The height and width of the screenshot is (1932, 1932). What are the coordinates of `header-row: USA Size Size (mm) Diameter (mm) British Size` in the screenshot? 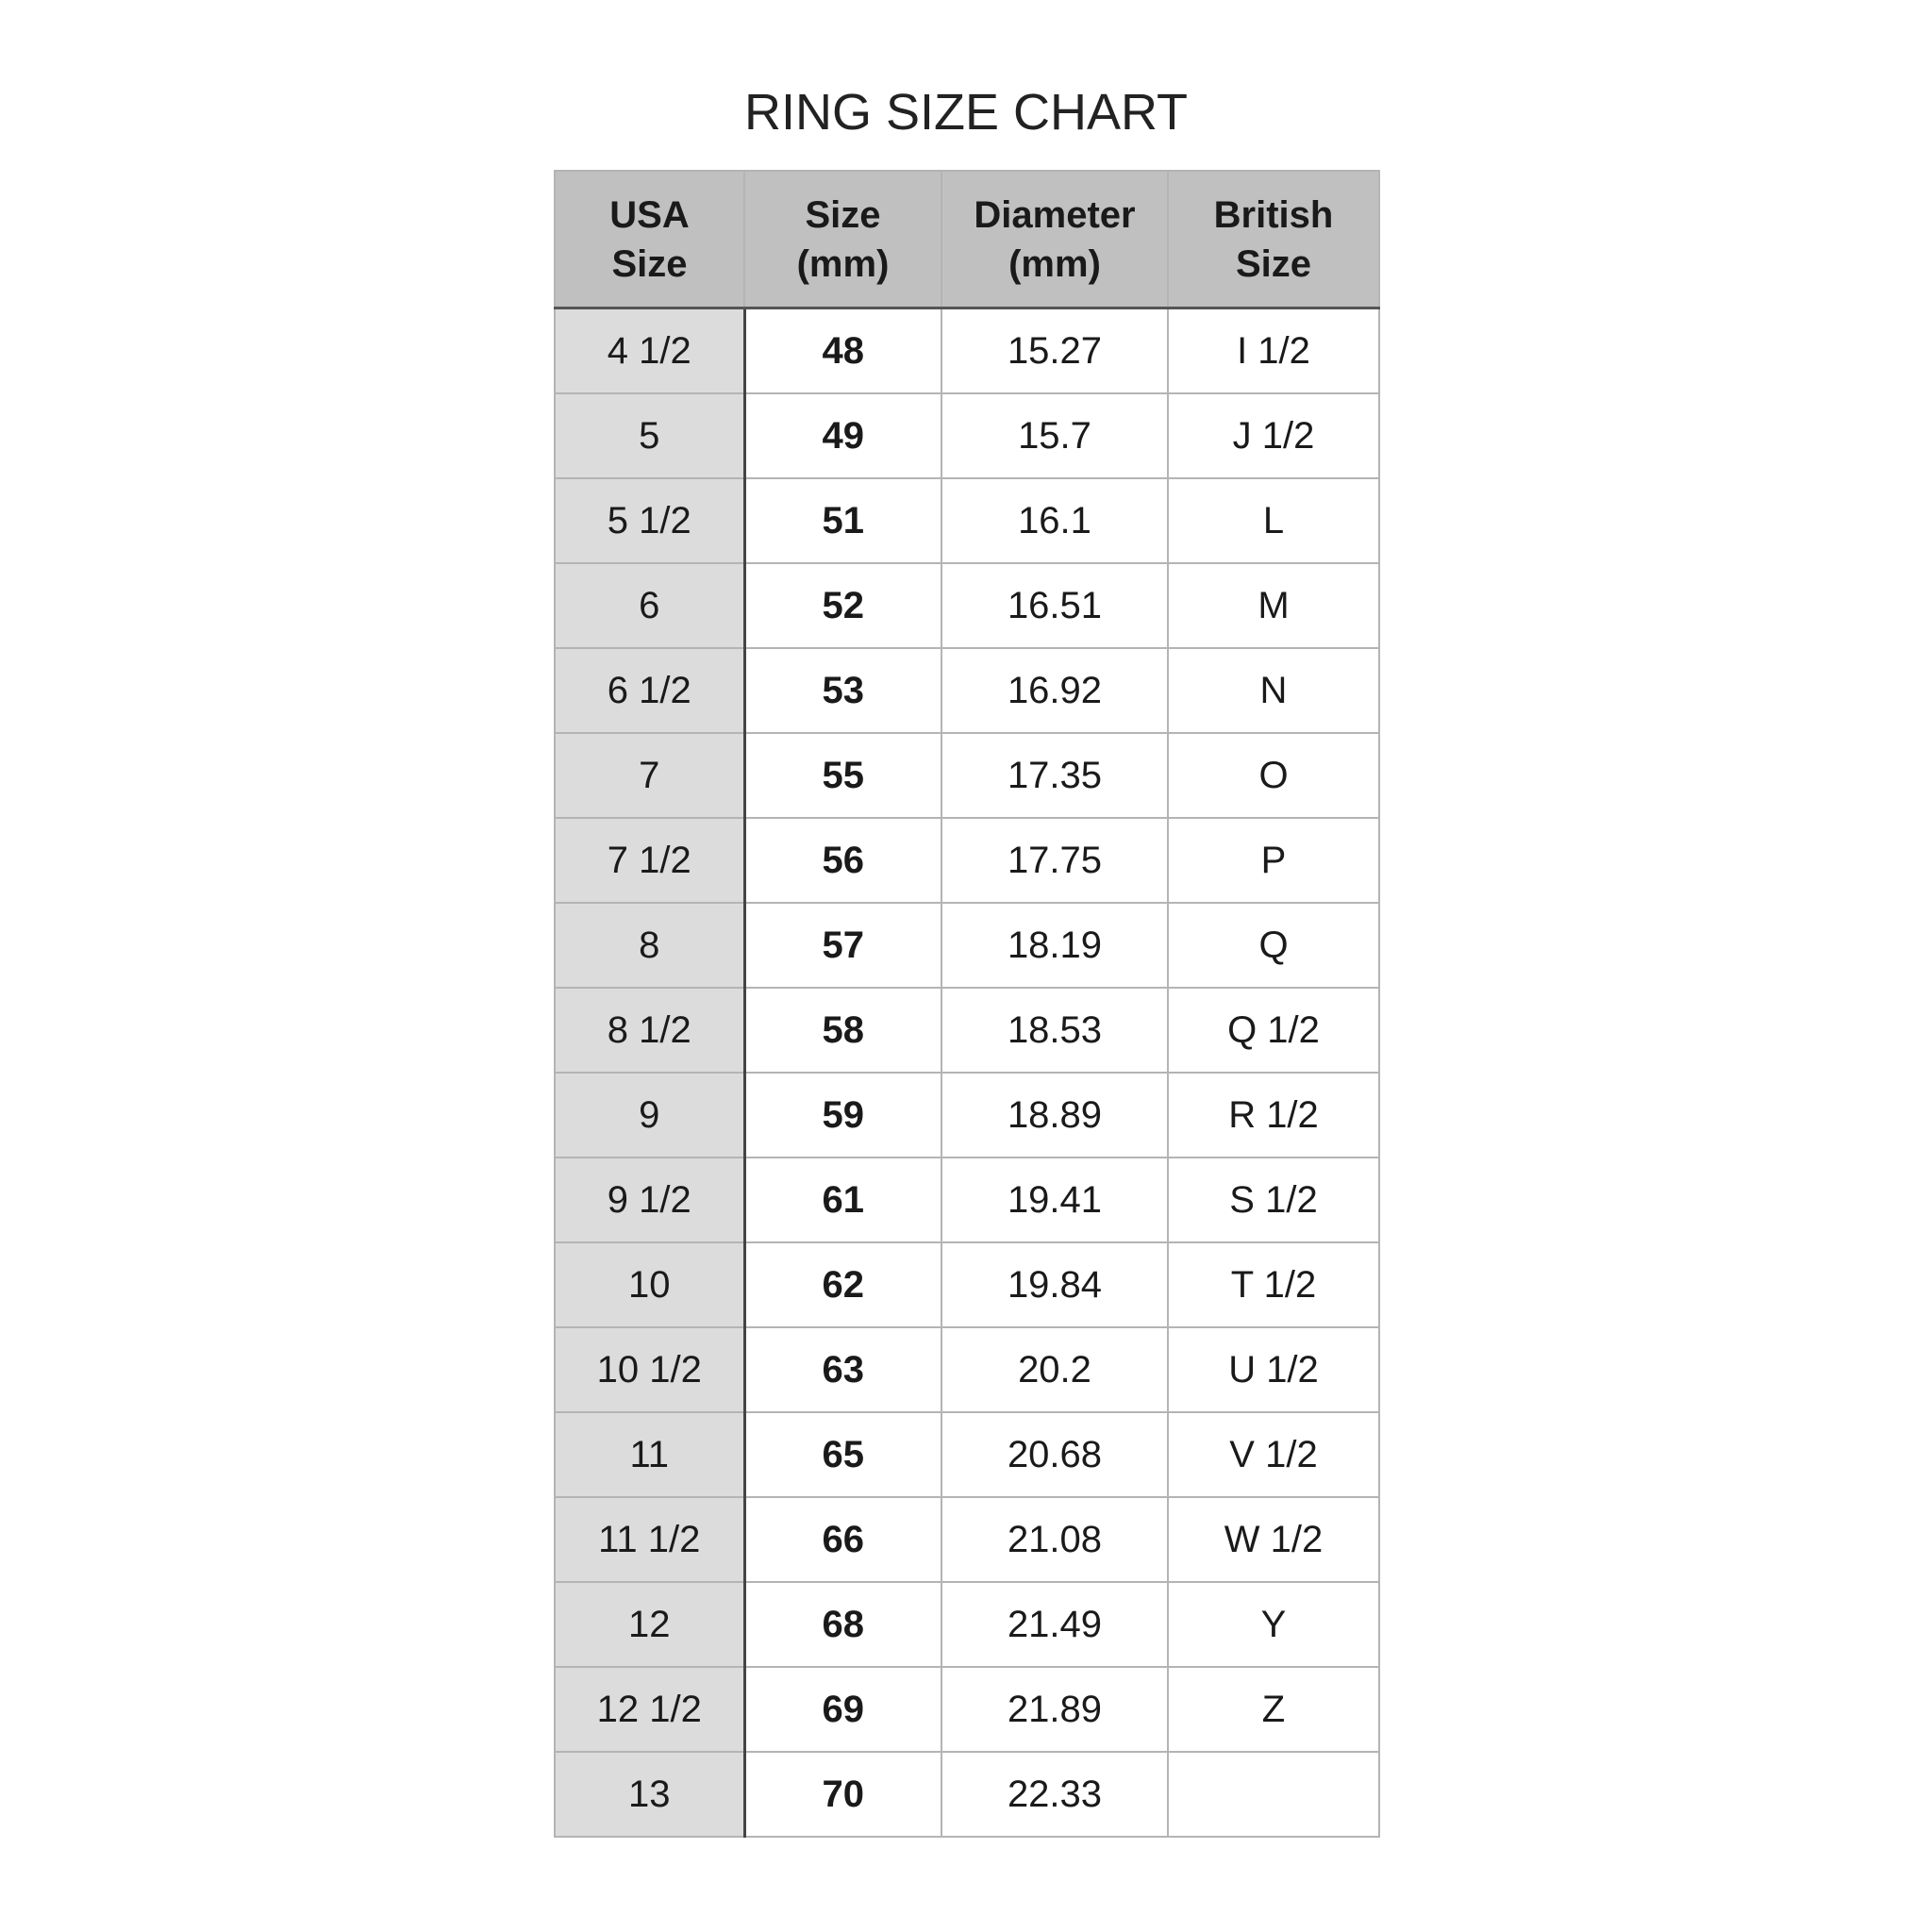 It's located at (967, 239).